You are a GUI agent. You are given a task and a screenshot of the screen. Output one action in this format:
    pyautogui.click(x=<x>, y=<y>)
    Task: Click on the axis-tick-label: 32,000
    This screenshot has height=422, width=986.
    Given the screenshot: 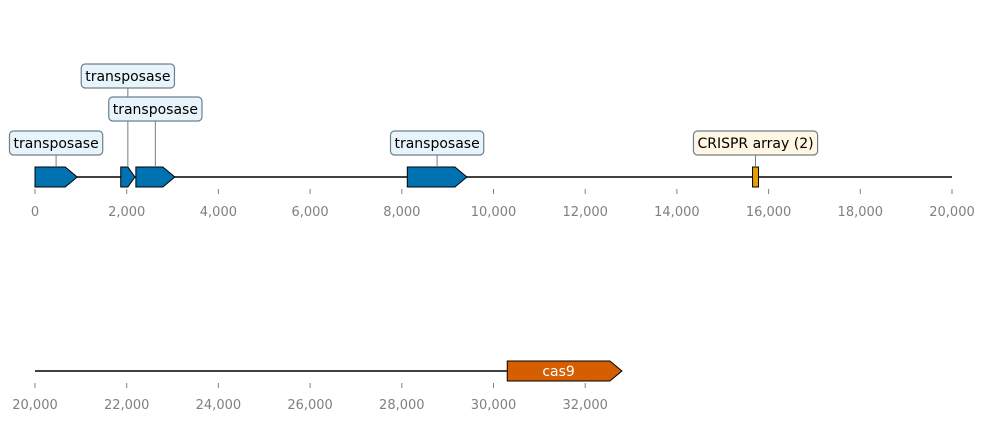 What is the action you would take?
    pyautogui.click(x=585, y=405)
    